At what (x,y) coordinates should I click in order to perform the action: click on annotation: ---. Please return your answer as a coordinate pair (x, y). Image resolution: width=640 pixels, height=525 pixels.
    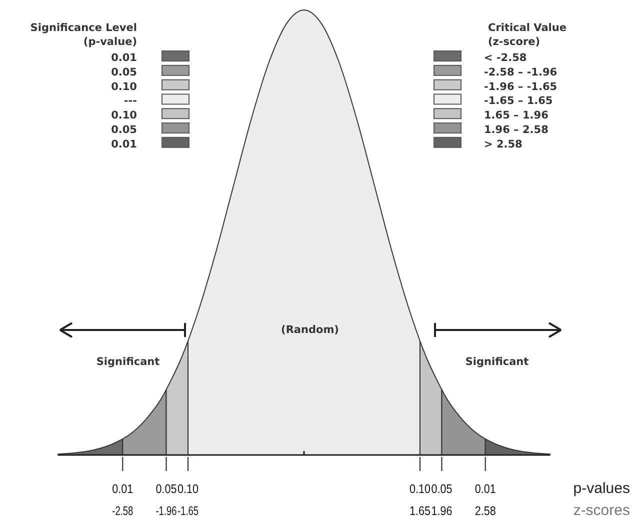
    Looking at the image, I should click on (130, 101).